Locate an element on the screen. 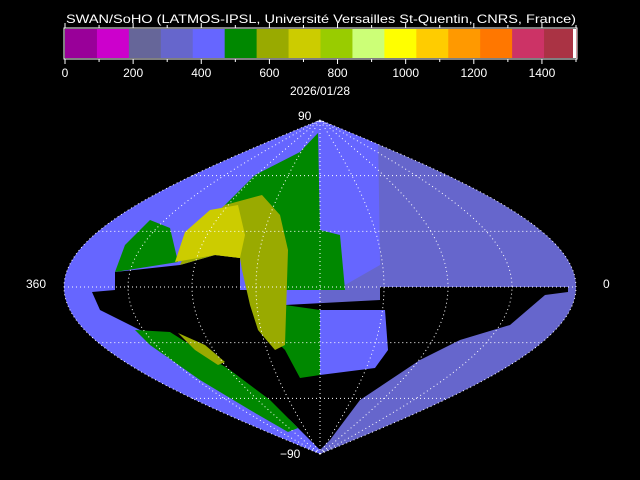  colorbar-tick-label: 800 is located at coordinates (338, 73).